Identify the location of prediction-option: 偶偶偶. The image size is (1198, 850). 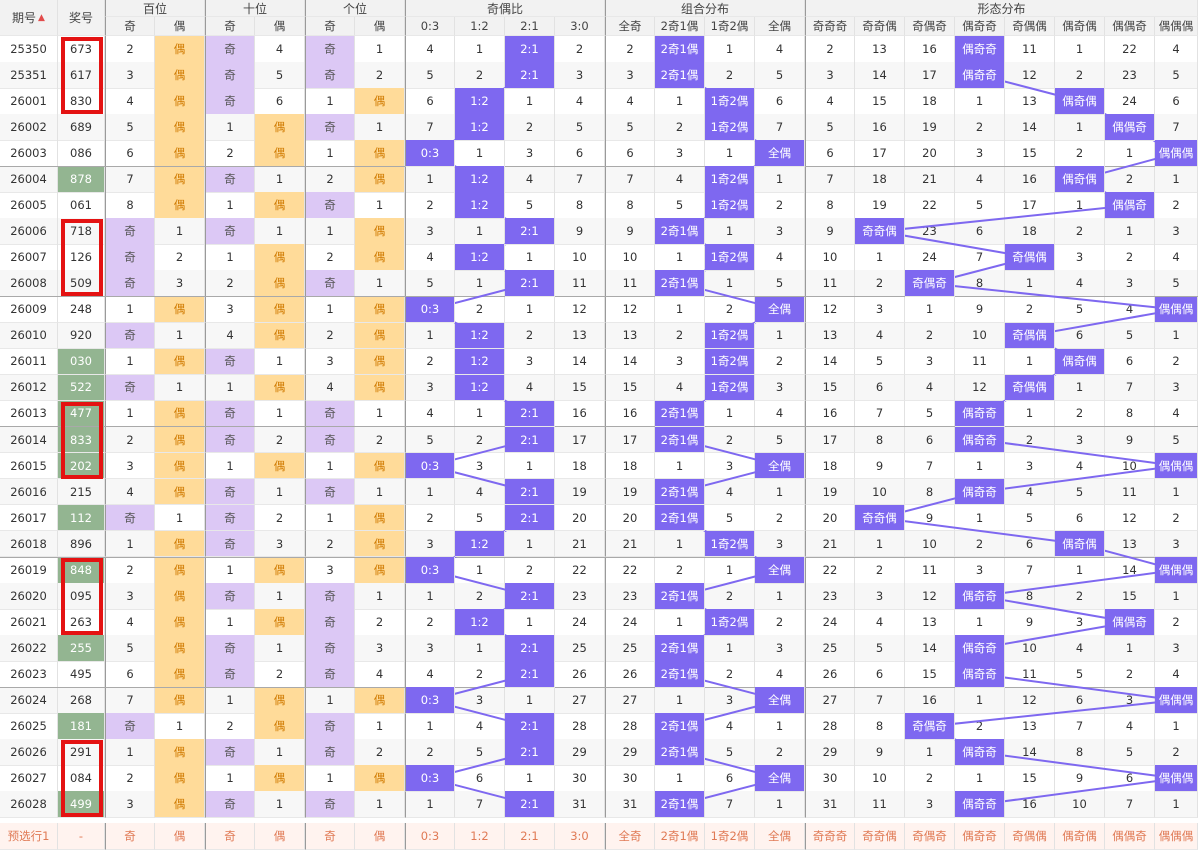
(1176, 836).